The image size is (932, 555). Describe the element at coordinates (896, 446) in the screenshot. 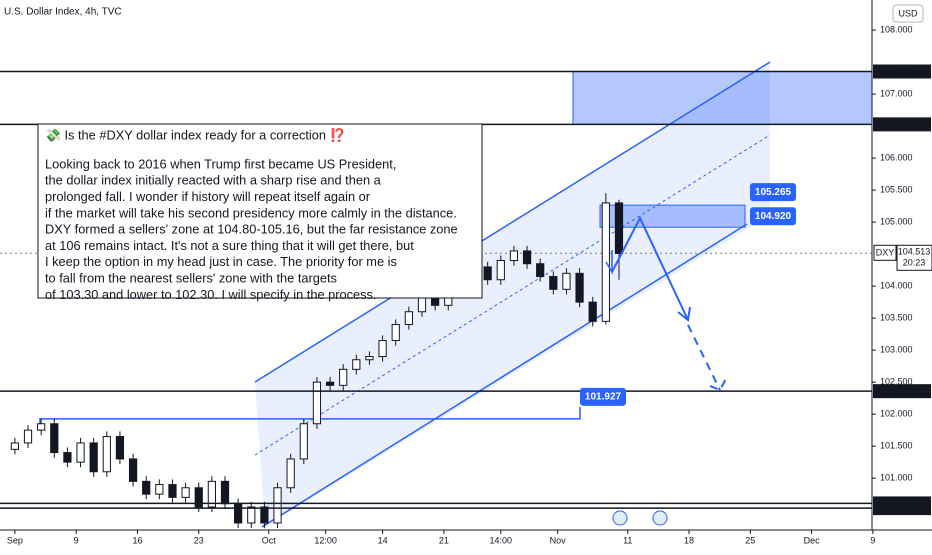

I see `y-tick-label: 101.500` at that location.